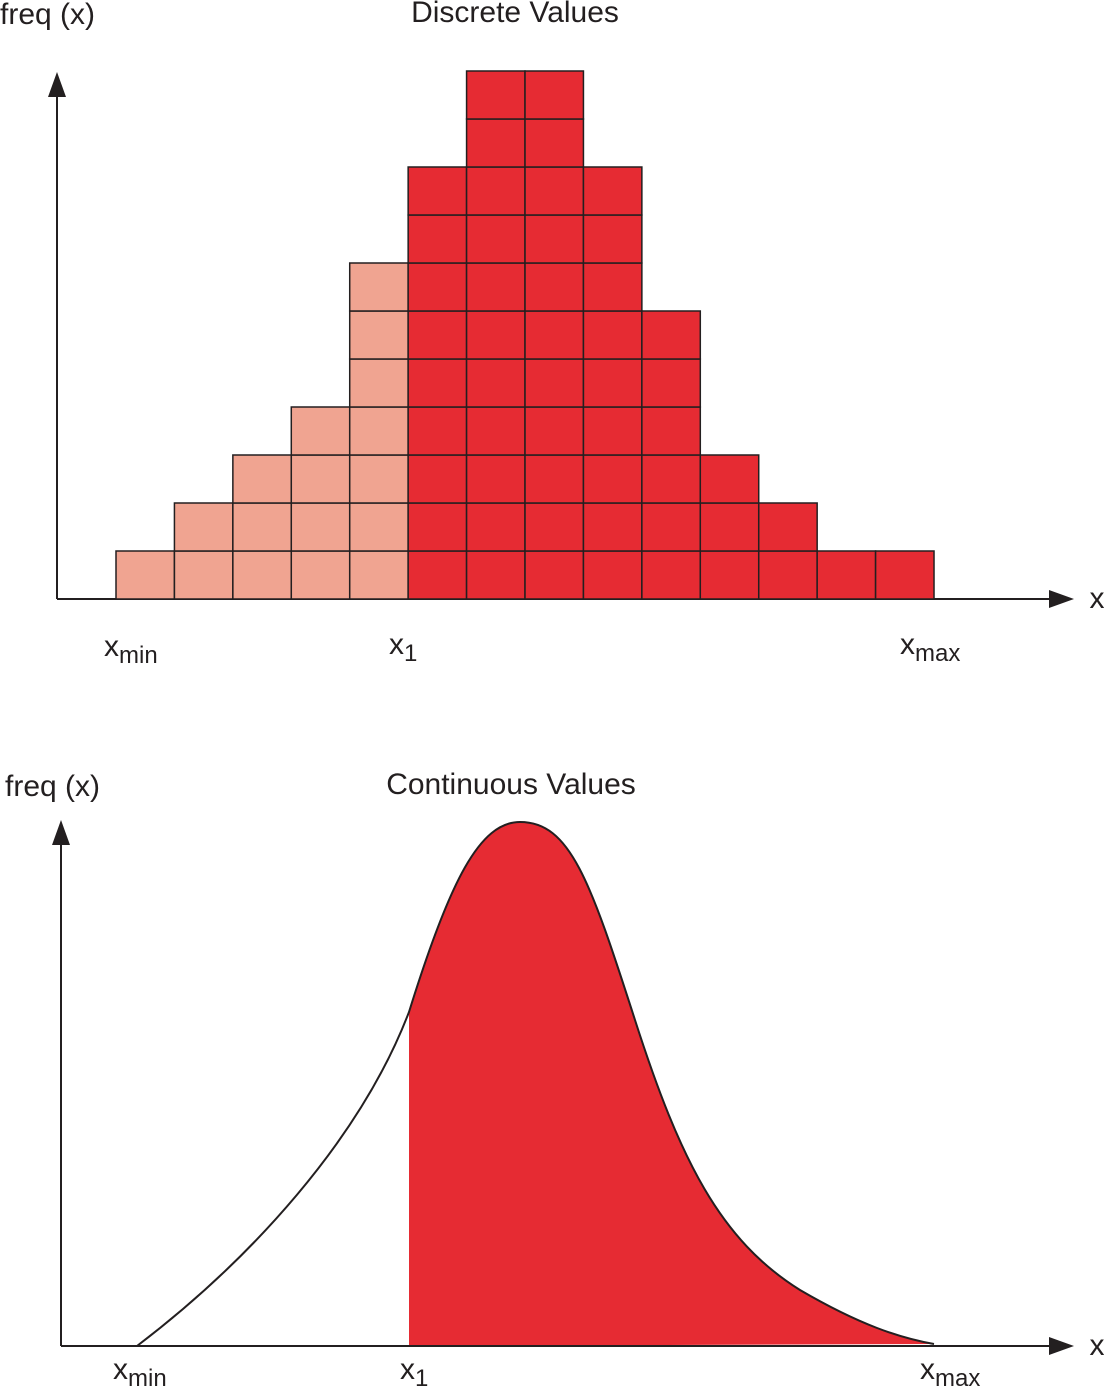  I want to click on chart-title: Discrete Values, so click(515, 14).